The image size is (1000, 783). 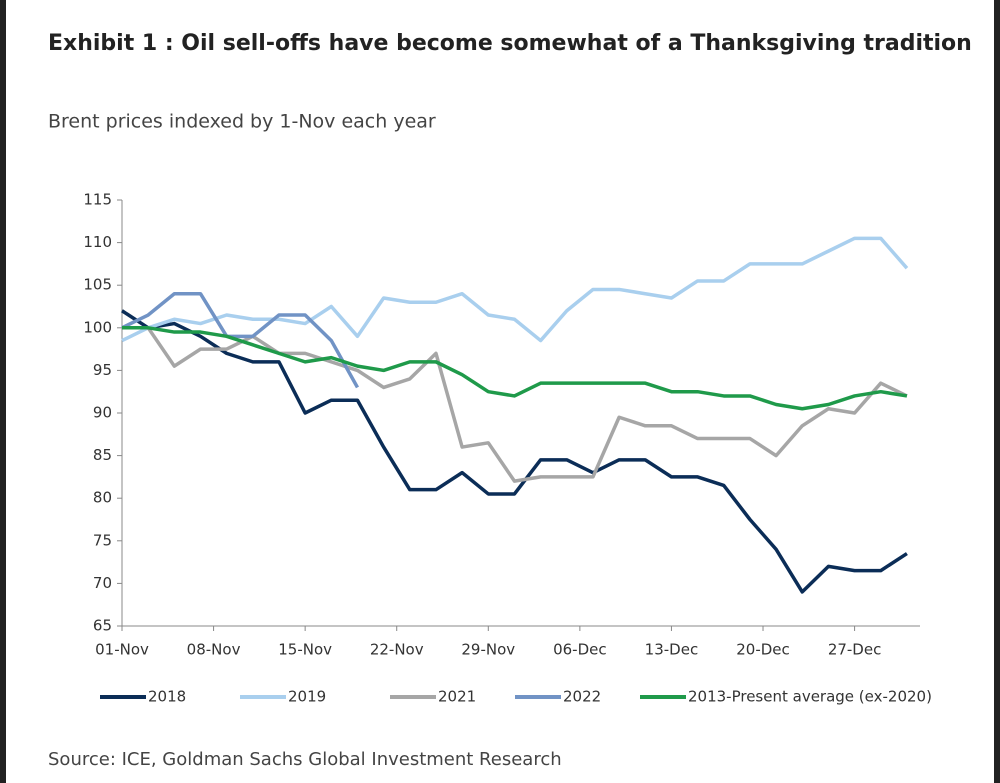 I want to click on legend-label: 2022, so click(x=582, y=697).